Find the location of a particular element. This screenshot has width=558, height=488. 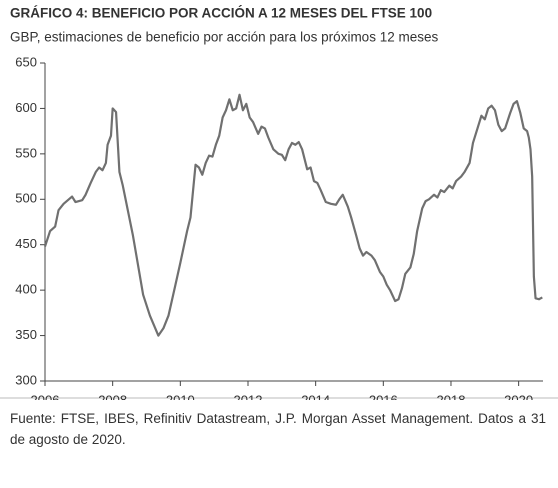

y-tick-label: 400 is located at coordinates (26, 289).